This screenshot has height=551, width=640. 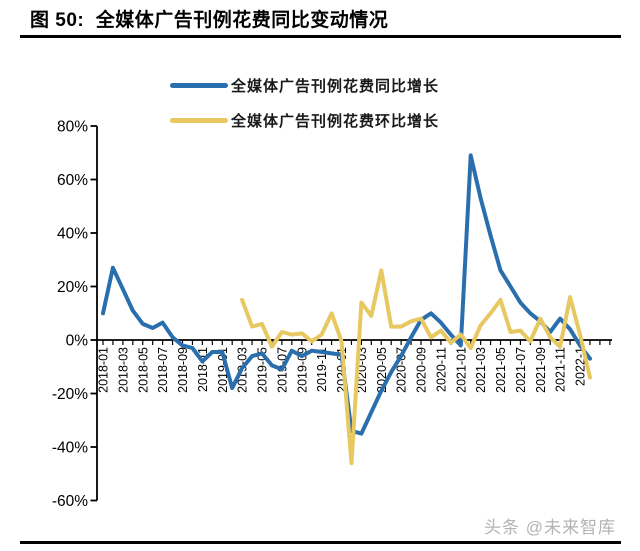 What do you see at coordinates (209, 20) in the screenshot?
I see `figure-title: 图 50: 全媒体广告刊例花费同比变动情况` at bounding box center [209, 20].